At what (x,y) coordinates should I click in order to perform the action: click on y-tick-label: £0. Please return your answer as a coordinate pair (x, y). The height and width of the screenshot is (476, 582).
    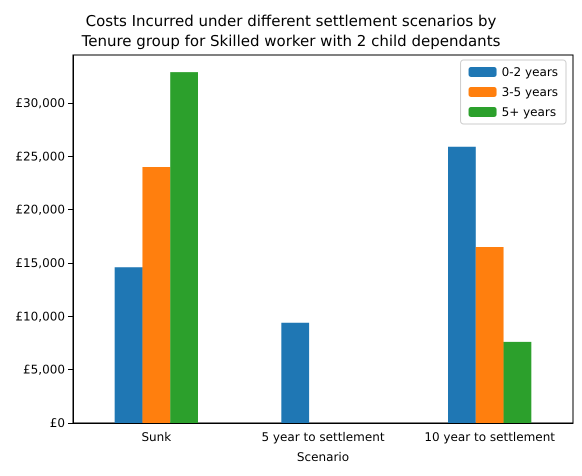
    Looking at the image, I should click on (57, 423).